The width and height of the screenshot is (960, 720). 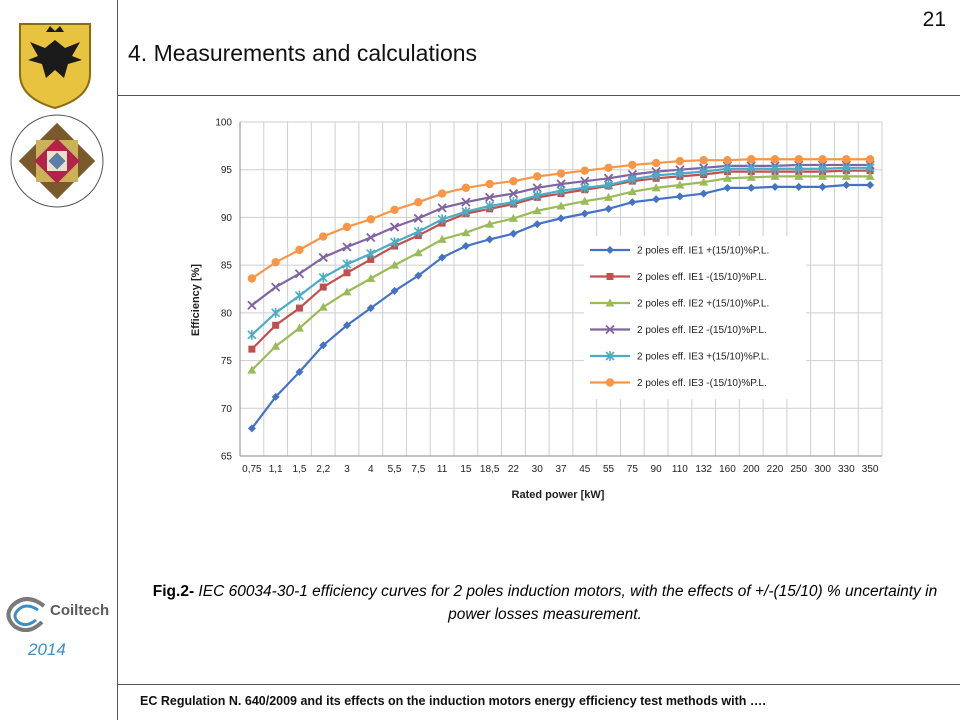 I want to click on legend-label: 2 poles eff. IE1 -(15/10)%P.L., so click(x=702, y=277).